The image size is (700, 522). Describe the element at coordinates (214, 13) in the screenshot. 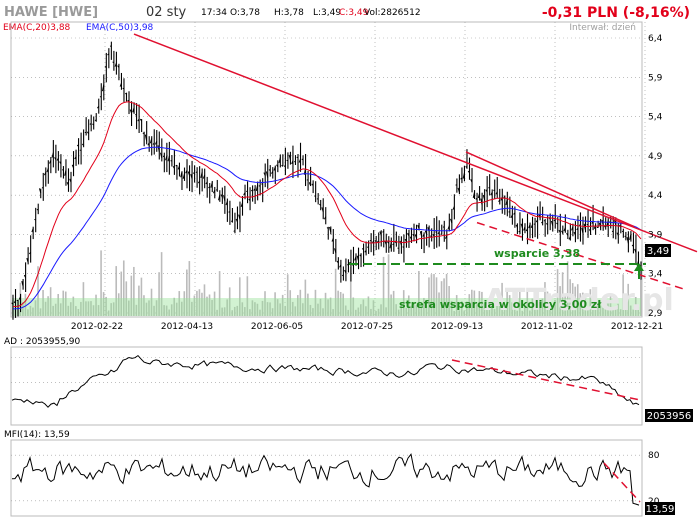

I see `quote-time: 17:34` at that location.